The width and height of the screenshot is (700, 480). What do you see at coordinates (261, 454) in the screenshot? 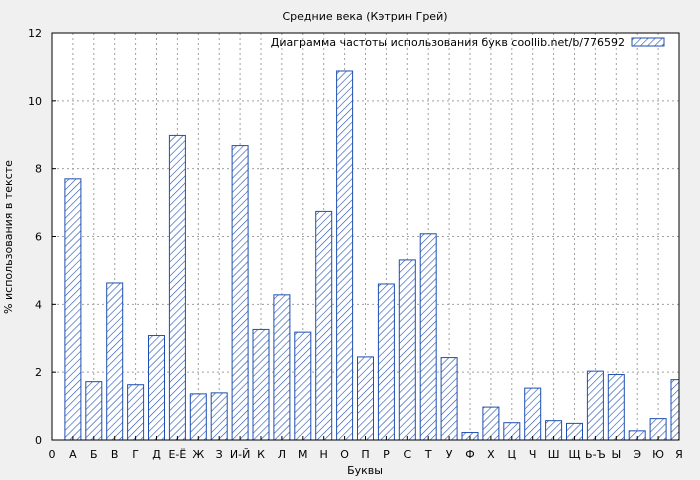
I see `x-tick-label: К` at bounding box center [261, 454].